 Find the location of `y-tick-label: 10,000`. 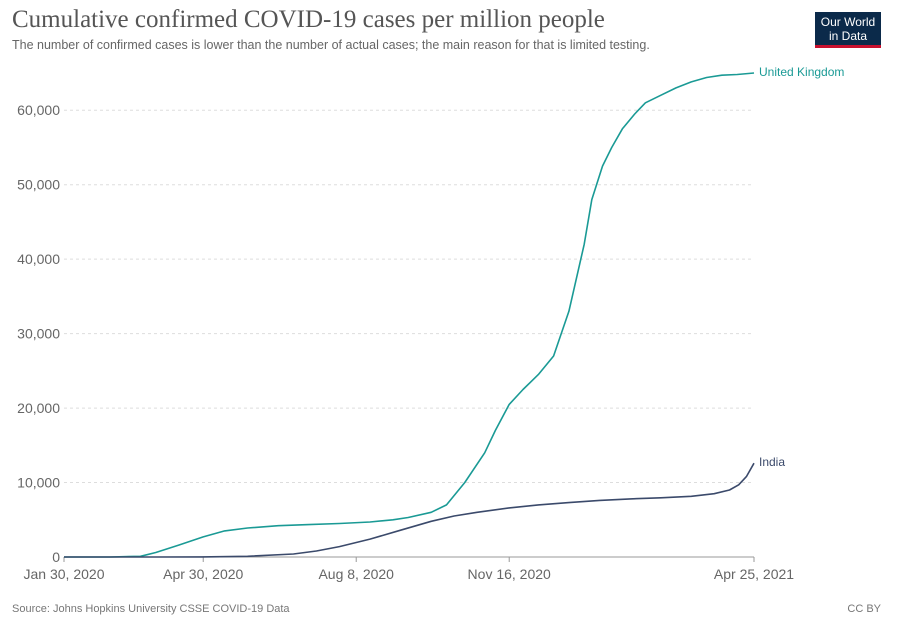

y-tick-label: 10,000 is located at coordinates (38, 483).